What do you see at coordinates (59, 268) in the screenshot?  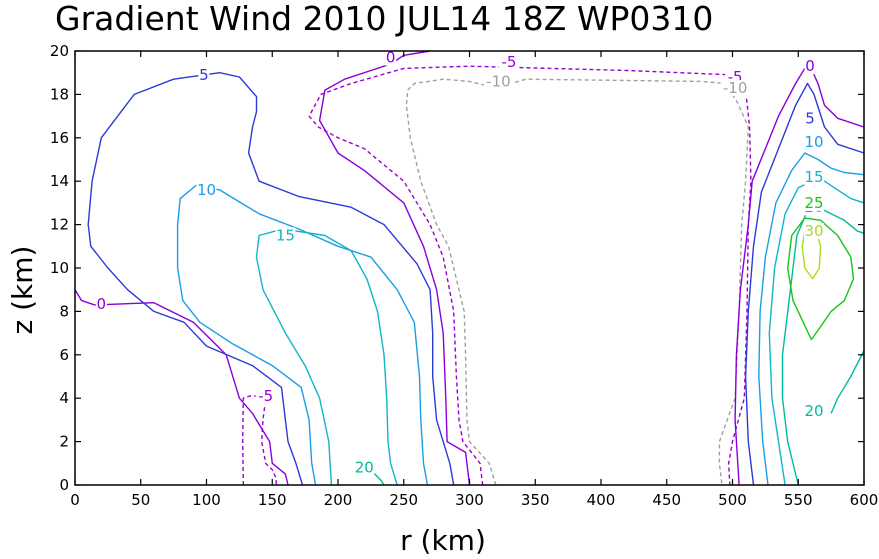 I see `y-tick-label: 10` at bounding box center [59, 268].